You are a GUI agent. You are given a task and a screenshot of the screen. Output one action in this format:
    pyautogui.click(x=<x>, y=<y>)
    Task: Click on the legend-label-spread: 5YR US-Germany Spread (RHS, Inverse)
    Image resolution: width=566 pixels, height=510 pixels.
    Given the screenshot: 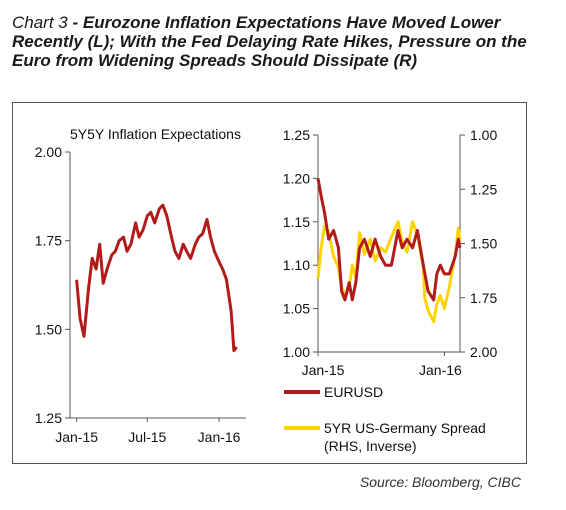 What is the action you would take?
    pyautogui.click(x=407, y=437)
    